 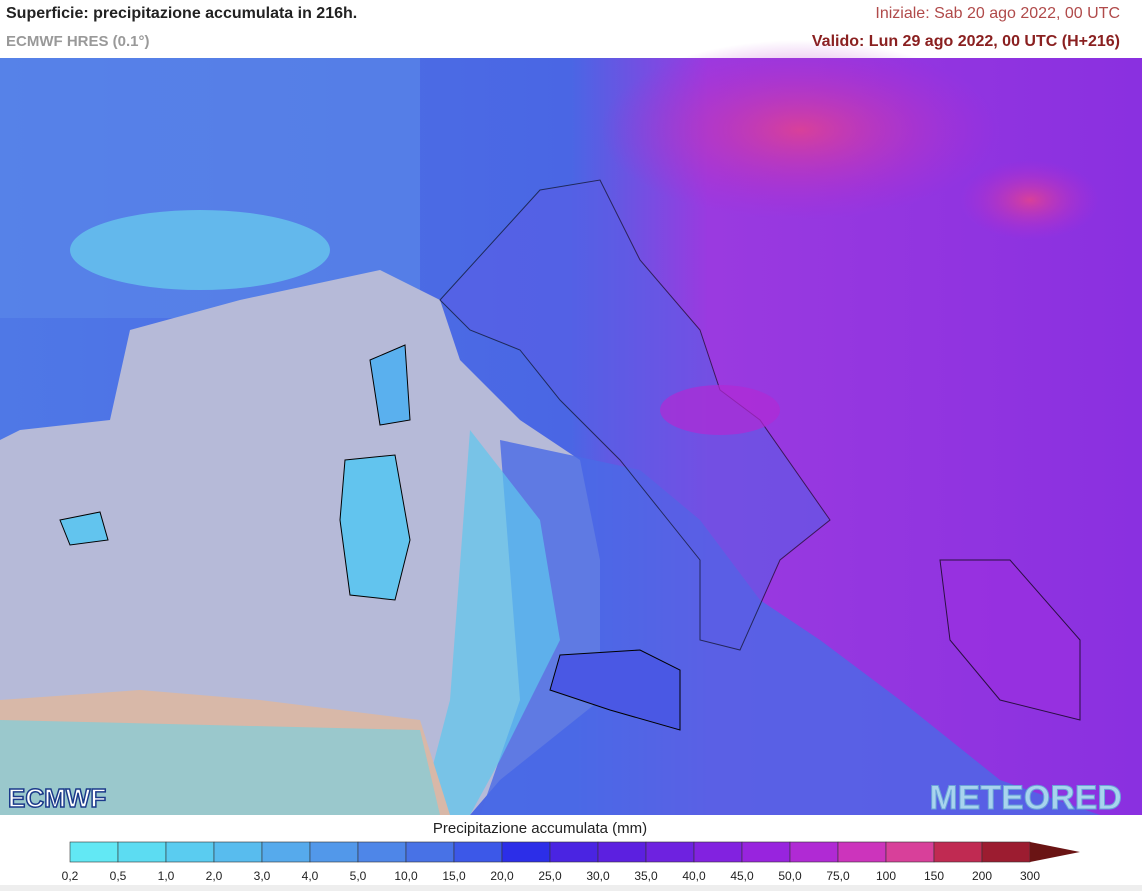 I want to click on bottom-strip, so click(x=571, y=888).